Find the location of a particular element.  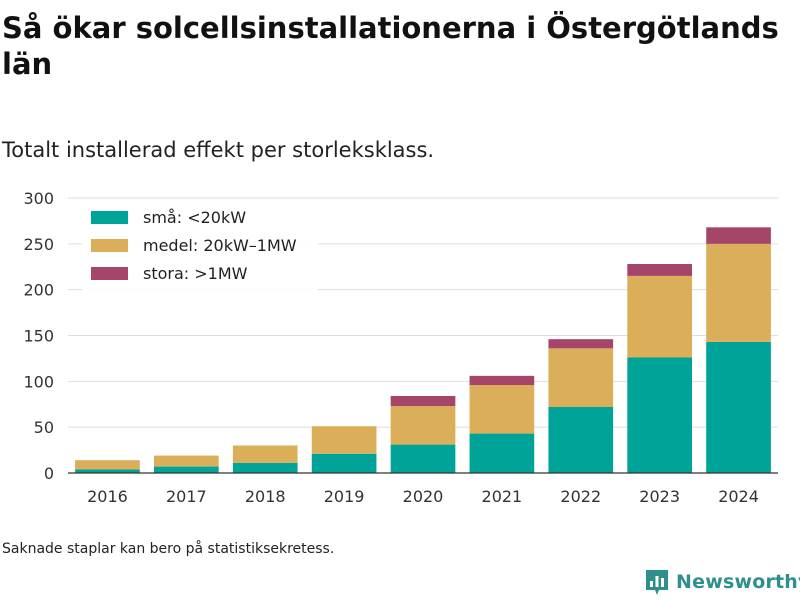

x-tick-label: 2018 is located at coordinates (265, 496).